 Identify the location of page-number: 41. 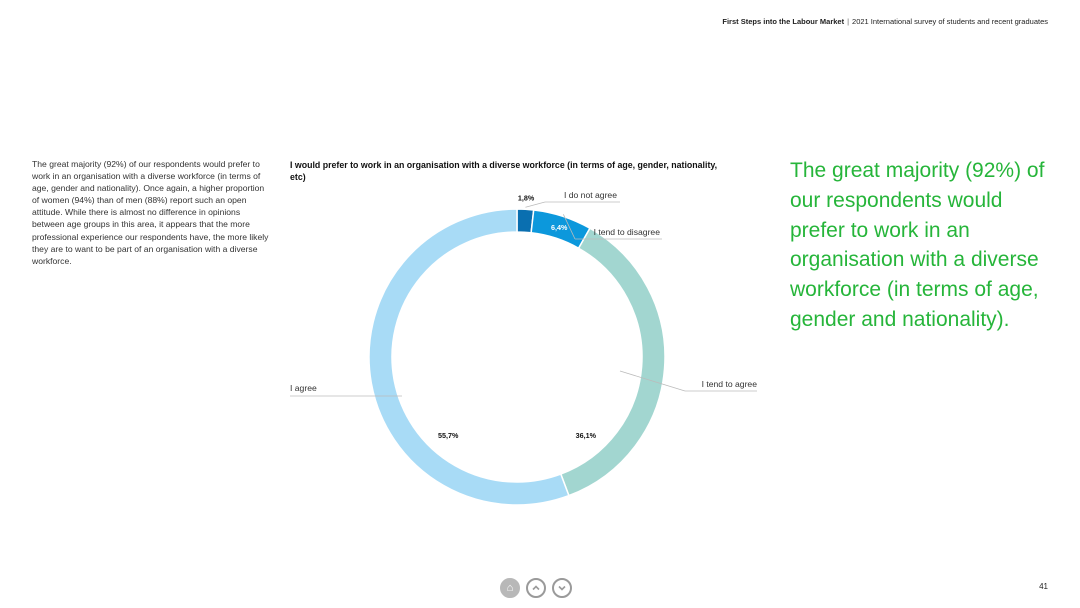
(1043, 586).